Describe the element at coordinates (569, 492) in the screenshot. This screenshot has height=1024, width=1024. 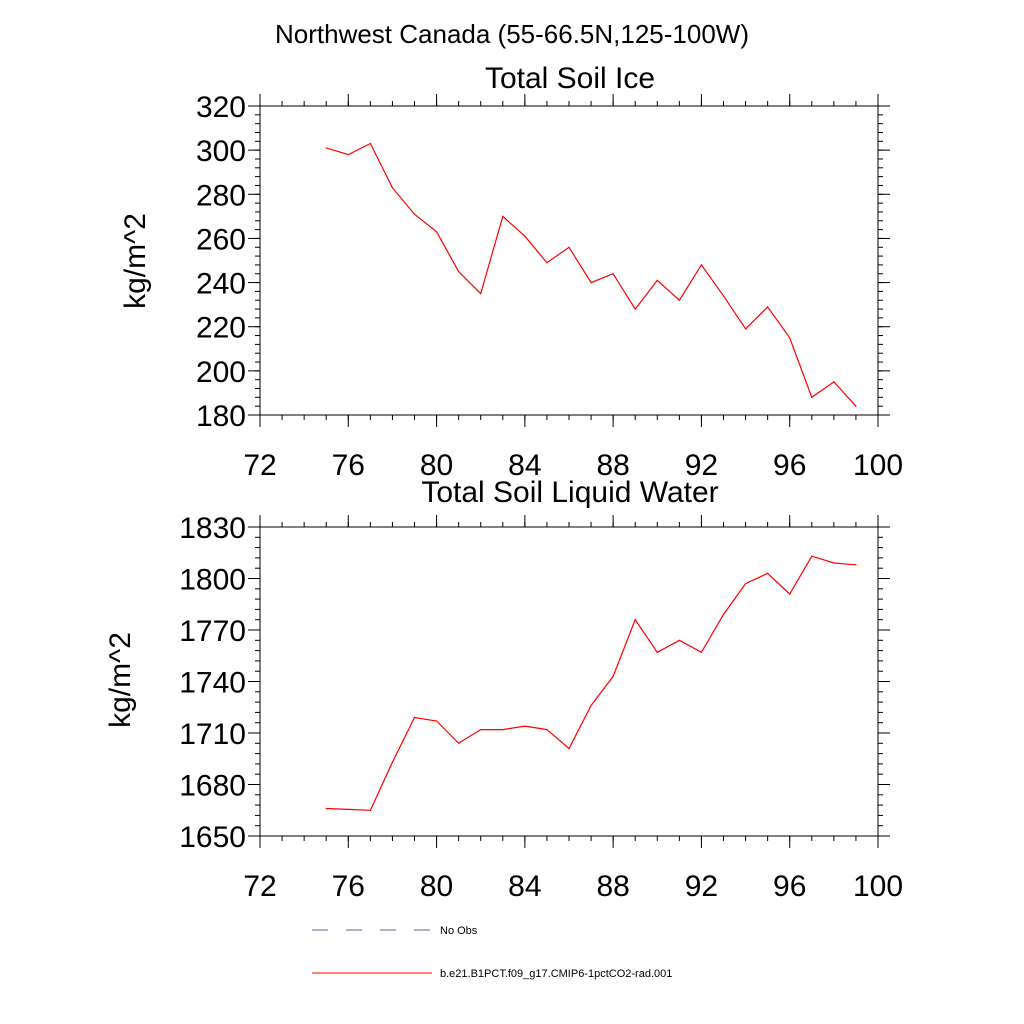
I see `chart-title: Total Soil Liquid Water` at that location.